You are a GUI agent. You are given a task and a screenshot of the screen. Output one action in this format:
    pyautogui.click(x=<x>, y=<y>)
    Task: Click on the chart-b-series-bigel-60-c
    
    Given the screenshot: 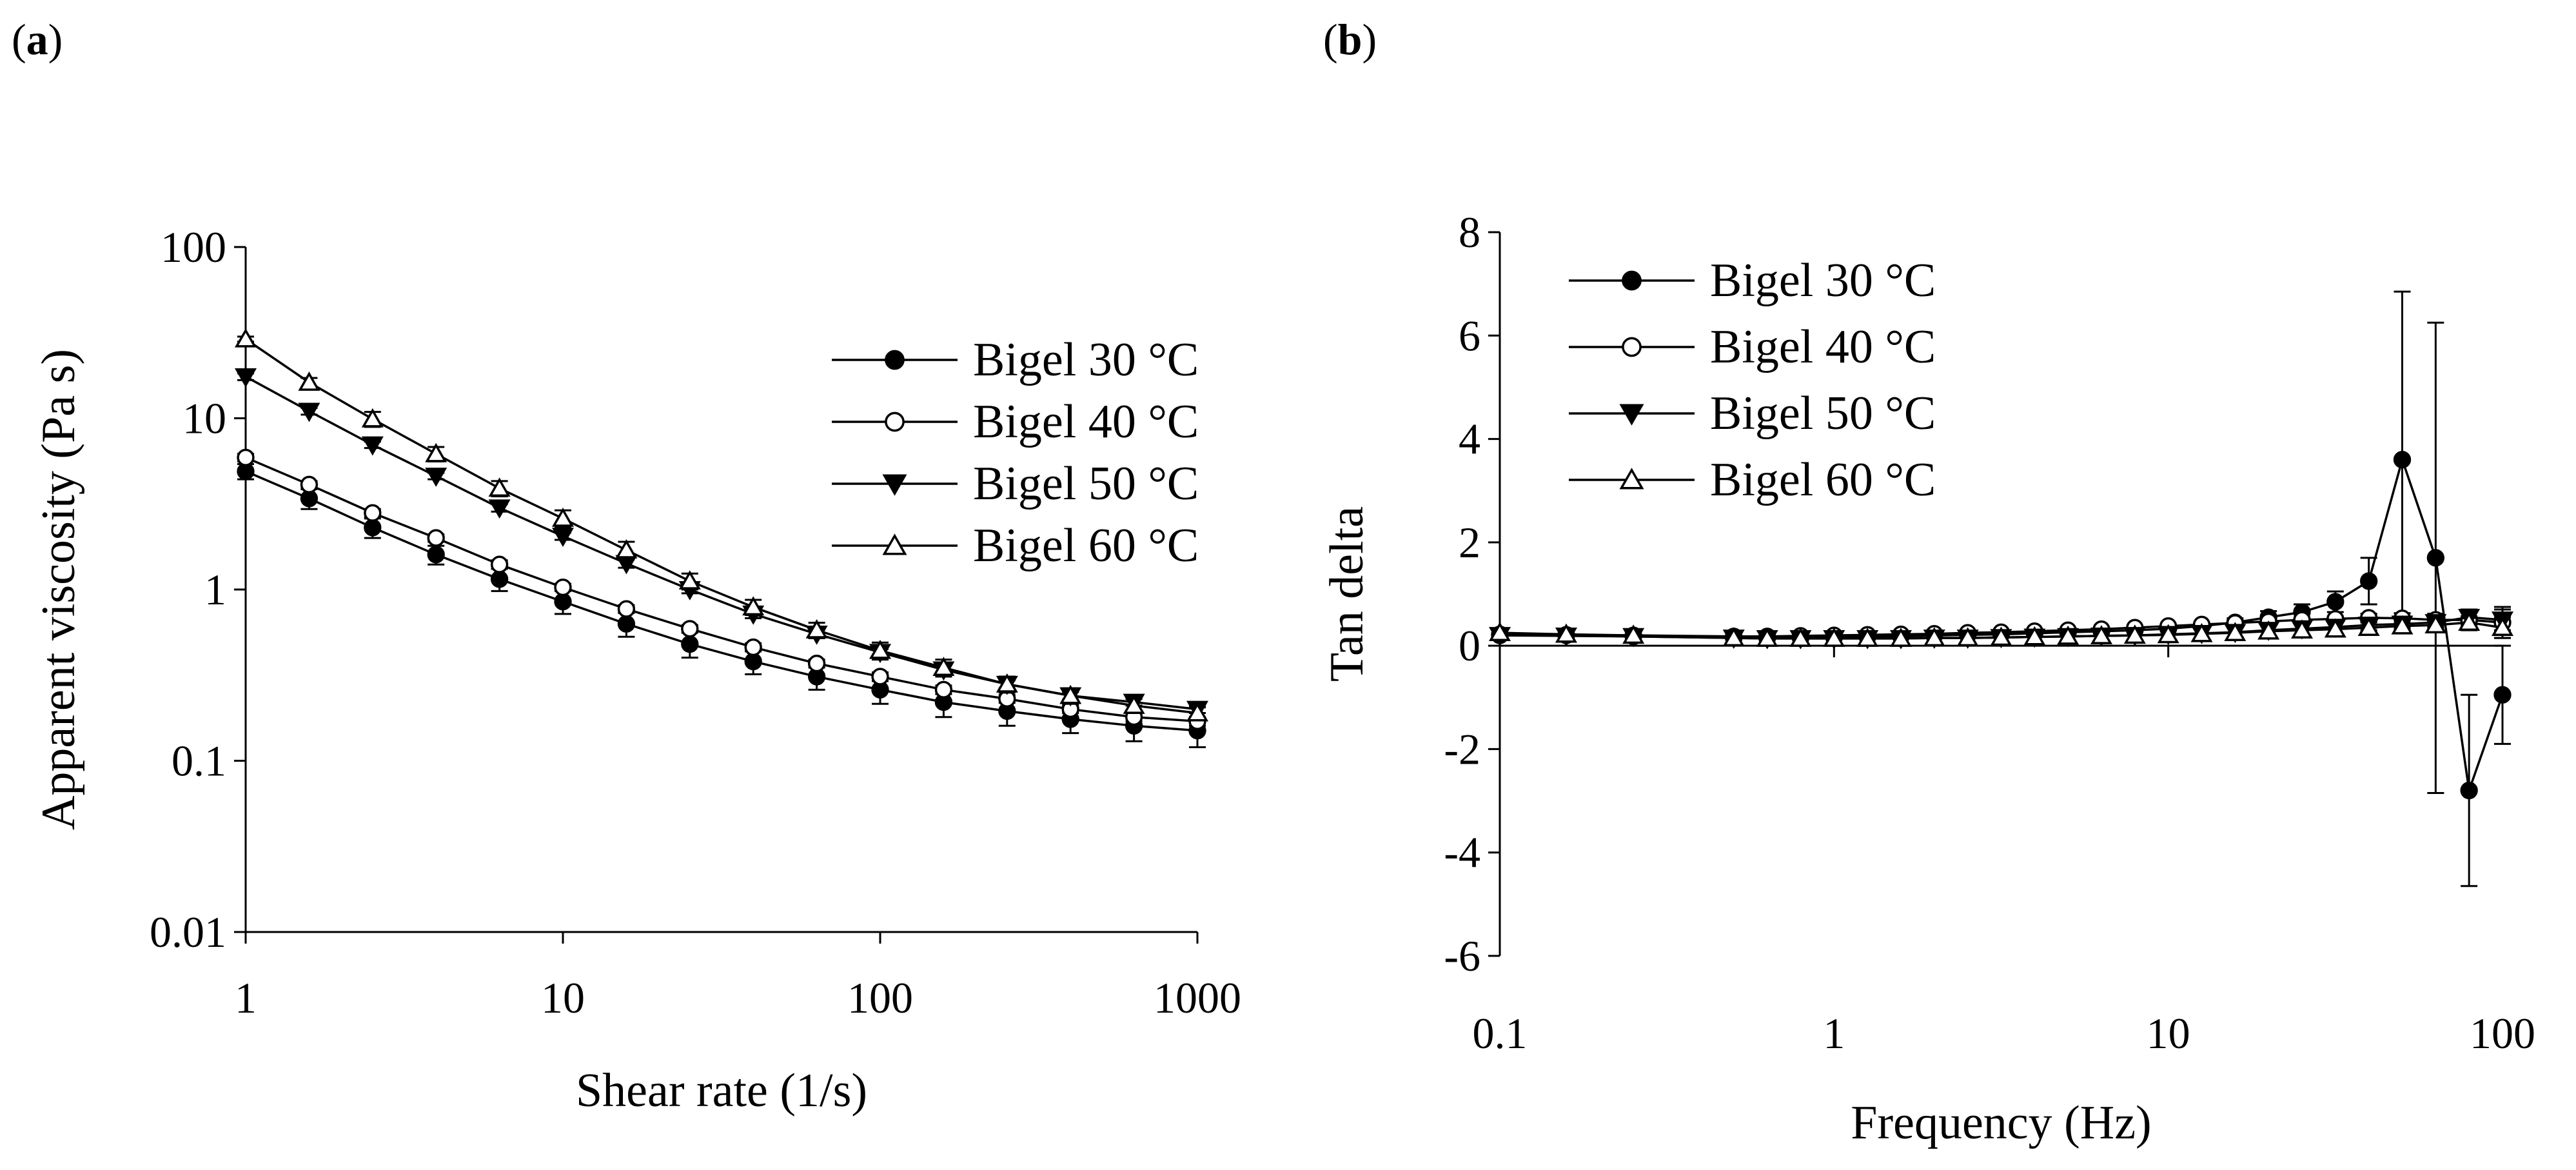 What is the action you would take?
    pyautogui.click(x=2001, y=629)
    